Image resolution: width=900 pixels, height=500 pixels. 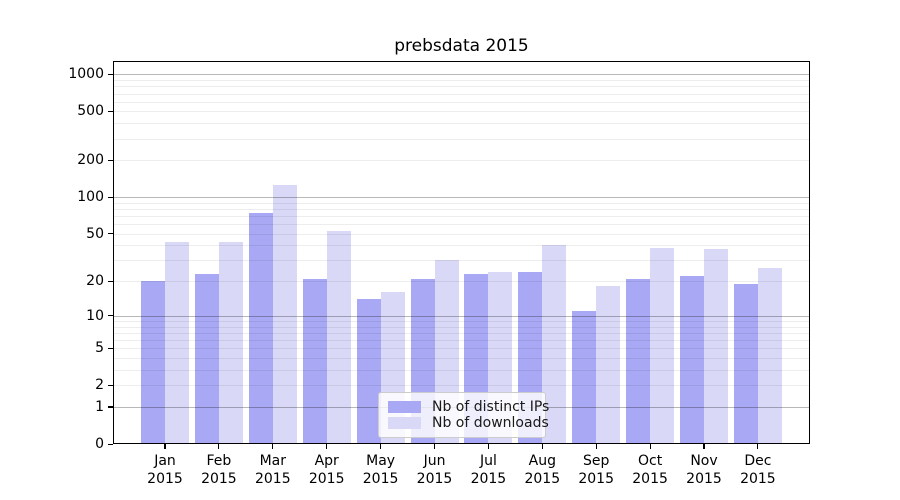 What do you see at coordinates (338, 337) in the screenshot?
I see `bar-nb-of-downloads-apr-2015` at bounding box center [338, 337].